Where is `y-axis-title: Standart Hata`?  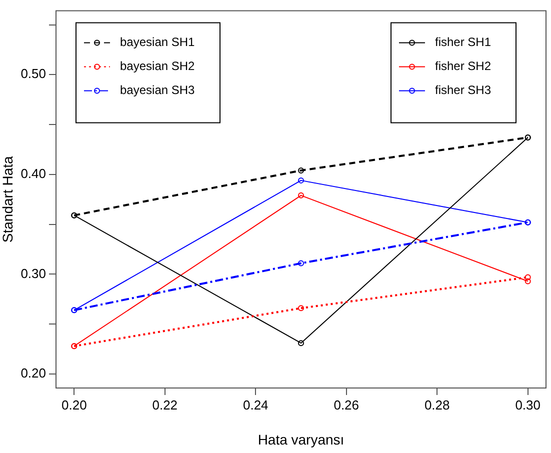 y-axis-title: Standart Hata is located at coordinates (8, 199).